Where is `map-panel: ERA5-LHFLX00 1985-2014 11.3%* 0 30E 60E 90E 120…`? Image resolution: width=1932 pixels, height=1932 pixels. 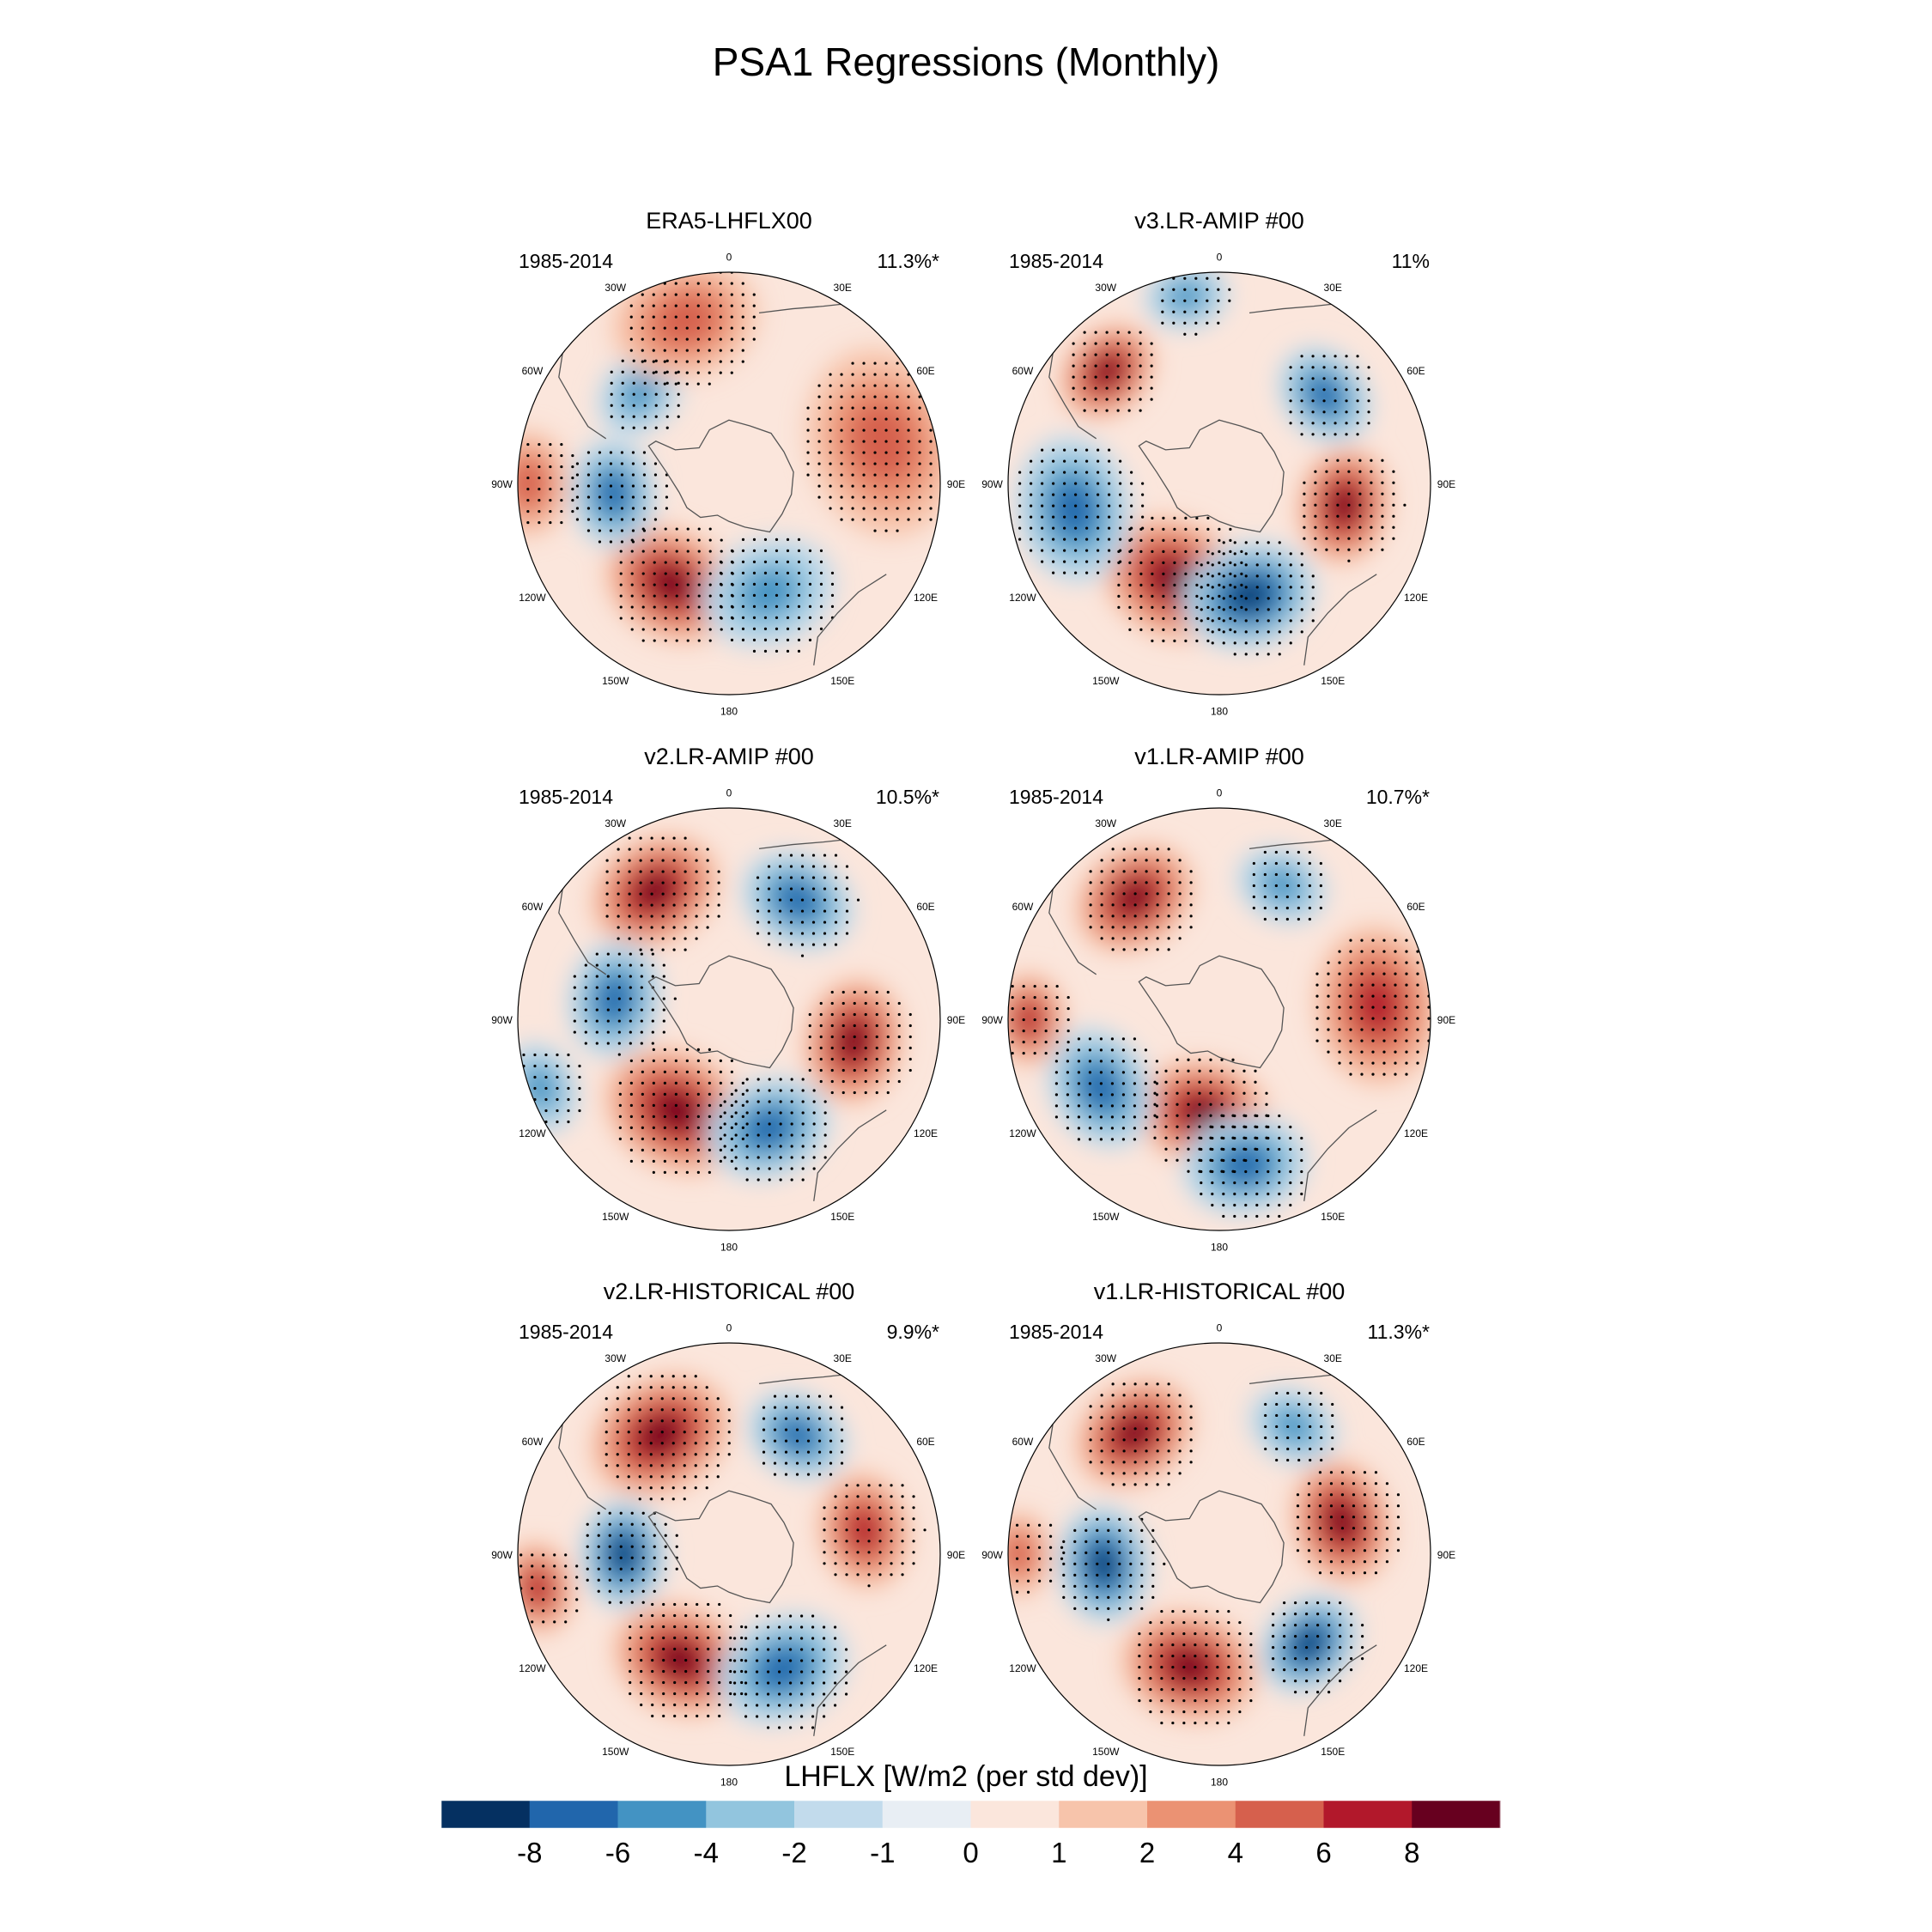
map-panel: ERA5-LHFLX00 1985-2014 11.3%* 0 30E 60E 90E 120… is located at coordinates (728, 463).